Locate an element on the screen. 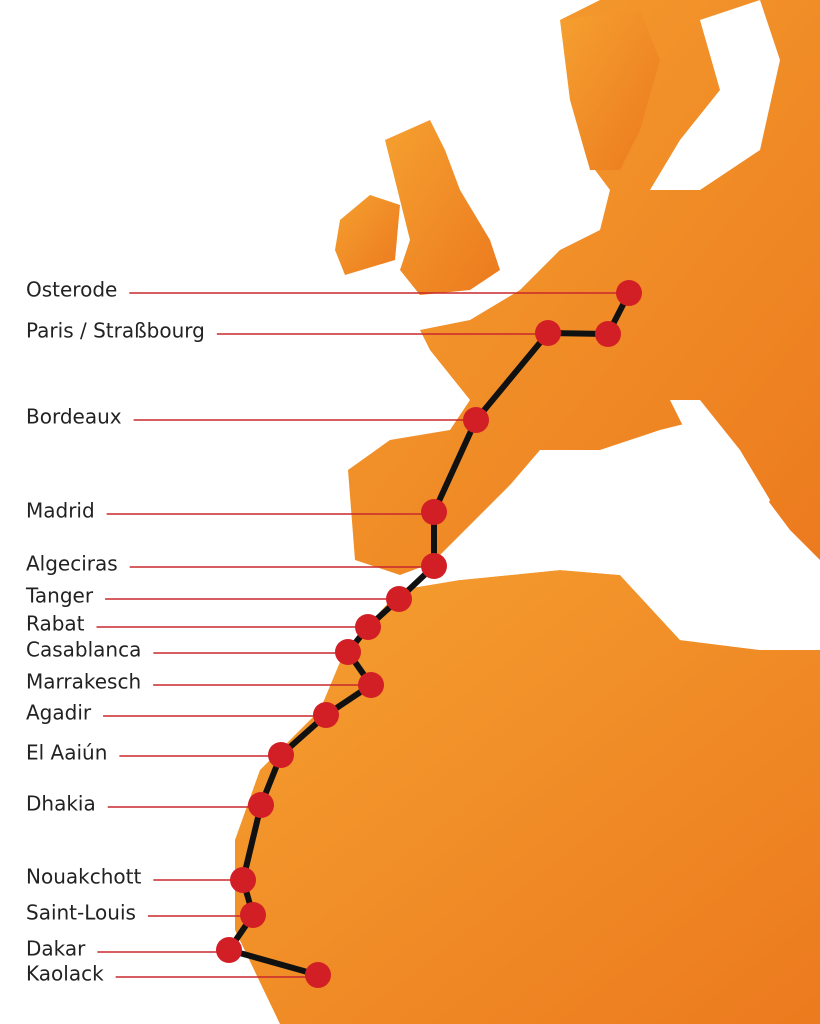 The image size is (820, 1024). adriatic is located at coordinates (720, 460).